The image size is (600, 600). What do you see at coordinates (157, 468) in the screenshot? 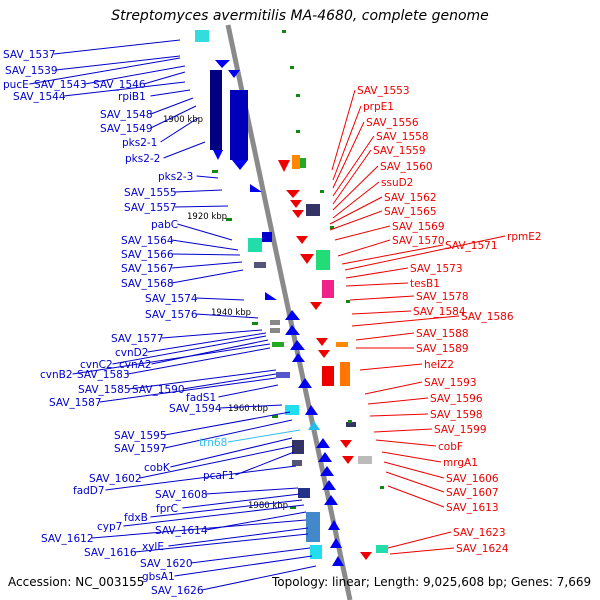
I see `left-gene-label: cobK` at bounding box center [157, 468].